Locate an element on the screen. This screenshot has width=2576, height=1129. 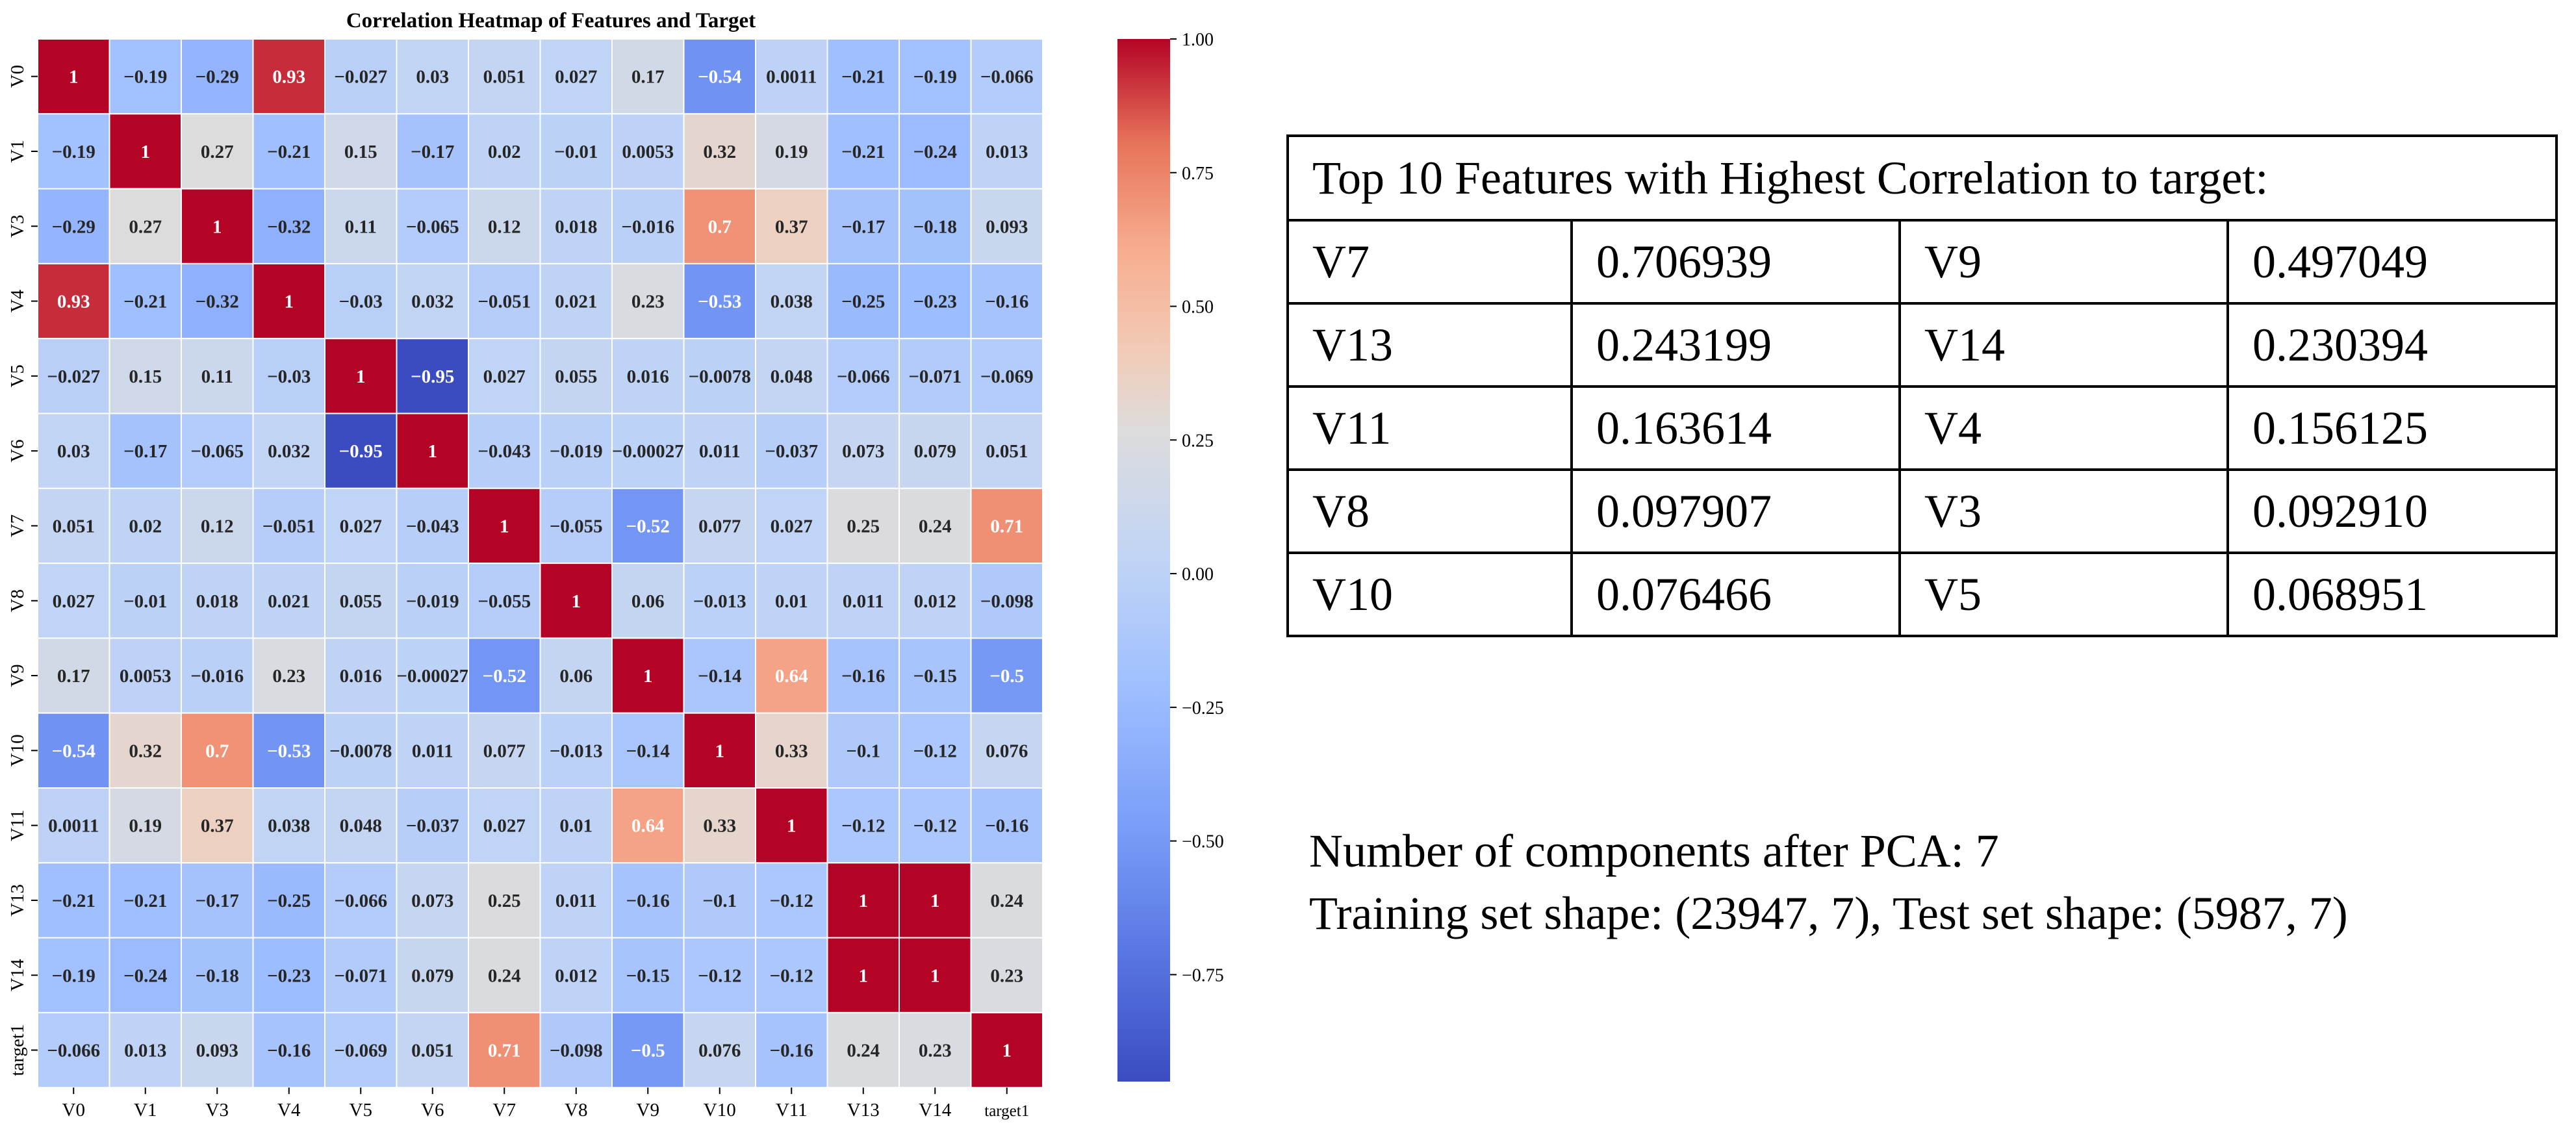
colorbar-tick-label: −0.25 is located at coordinates (1203, 708).